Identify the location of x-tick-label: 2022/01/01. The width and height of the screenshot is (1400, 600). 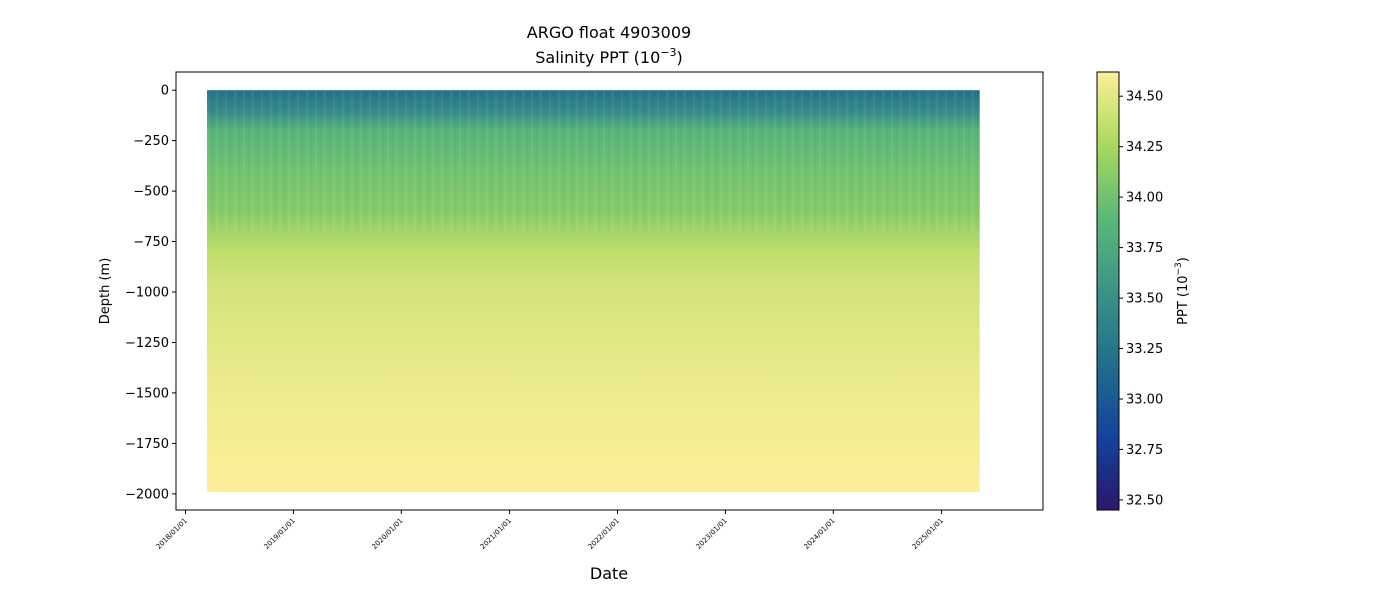
(604, 534).